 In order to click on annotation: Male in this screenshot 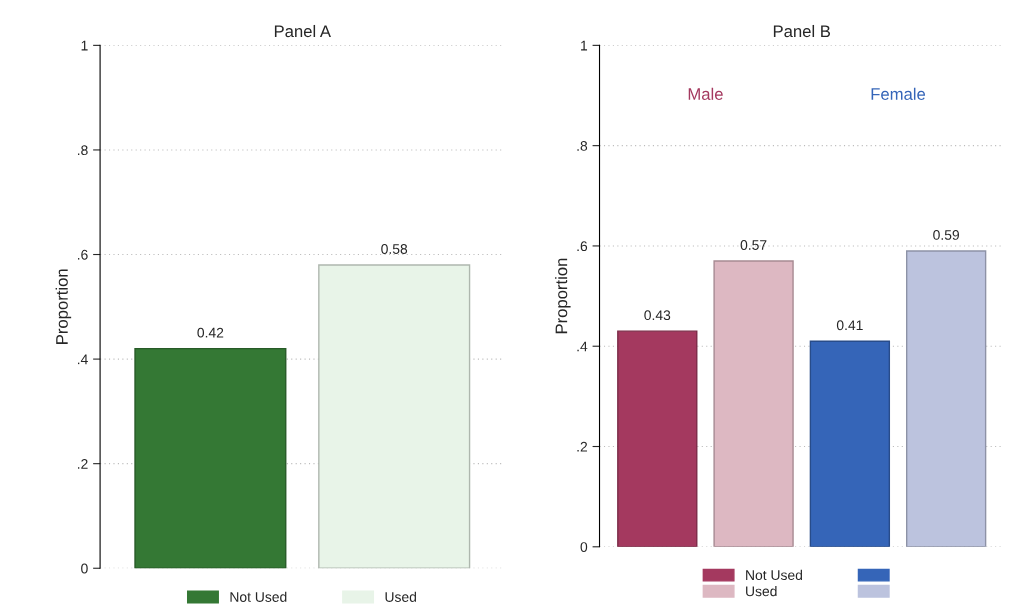, I will do `click(705, 93)`.